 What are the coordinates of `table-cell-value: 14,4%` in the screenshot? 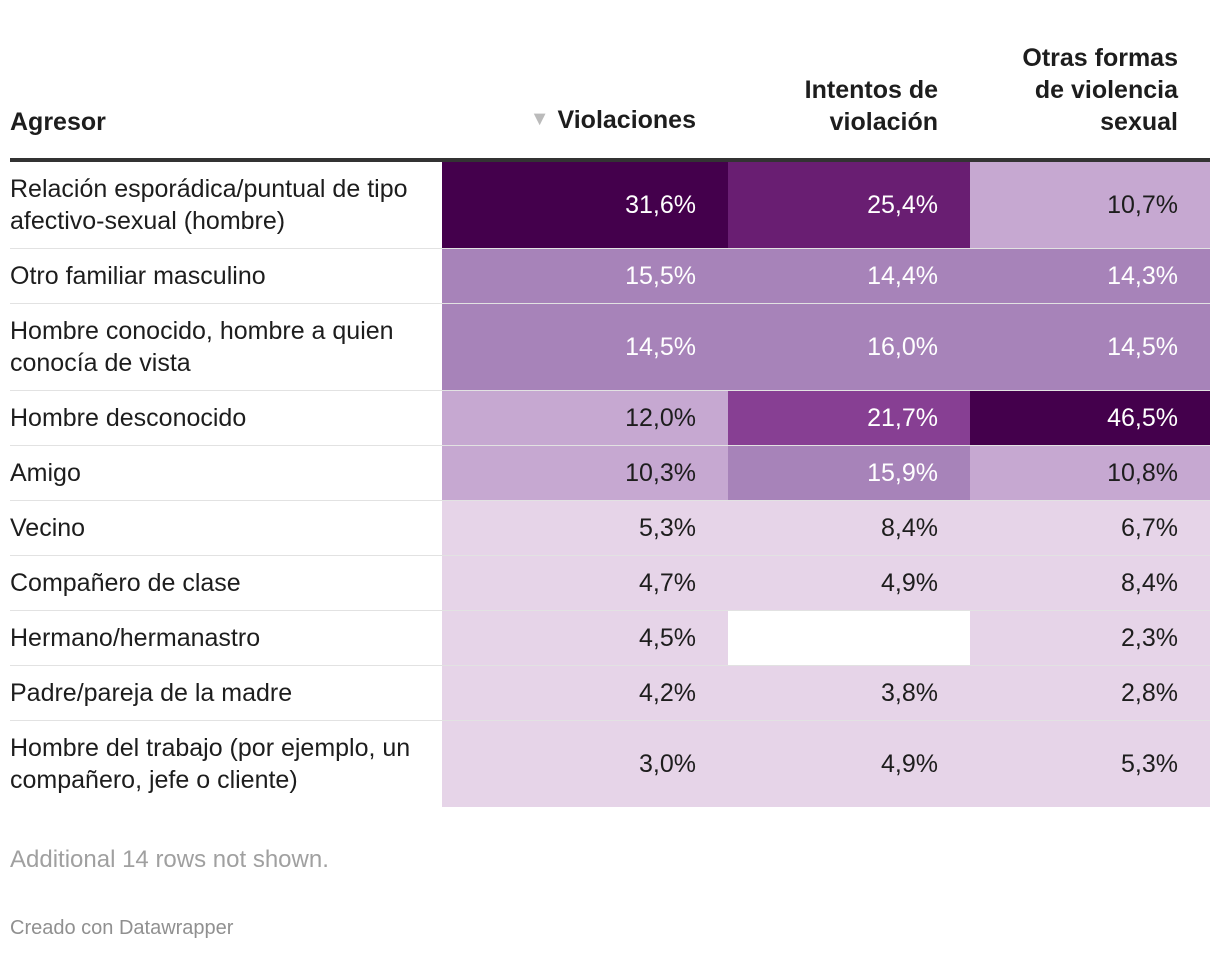 It's located at (849, 276).